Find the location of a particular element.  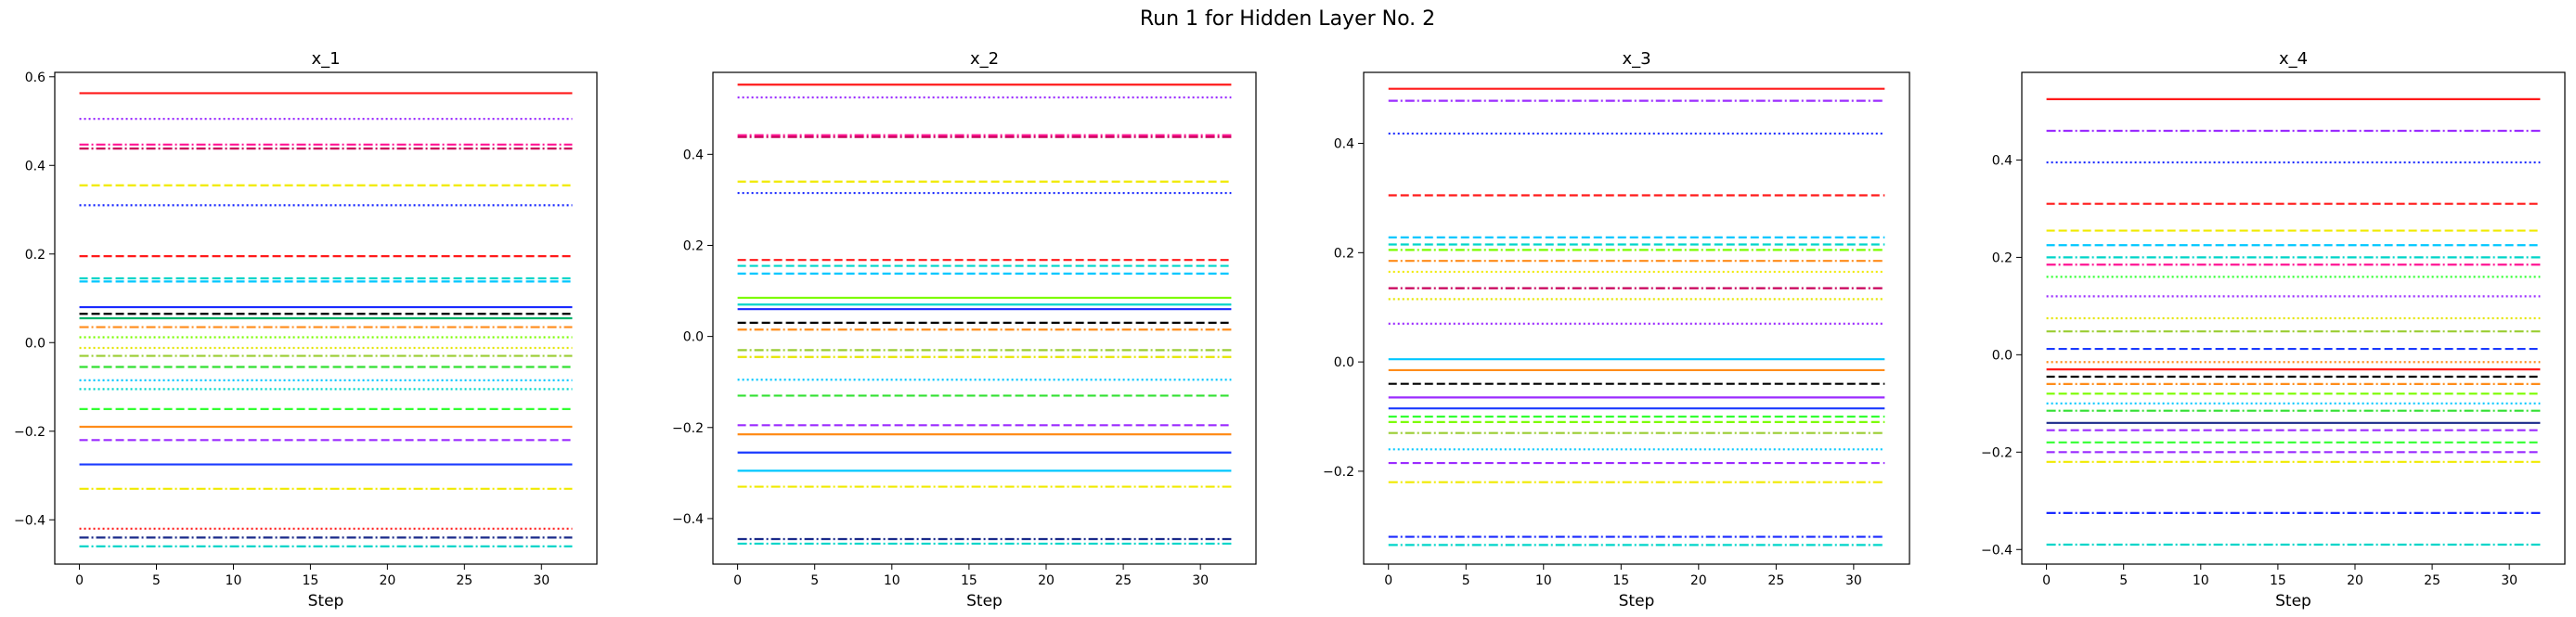

y-tick-label: 0.6 is located at coordinates (35, 78).